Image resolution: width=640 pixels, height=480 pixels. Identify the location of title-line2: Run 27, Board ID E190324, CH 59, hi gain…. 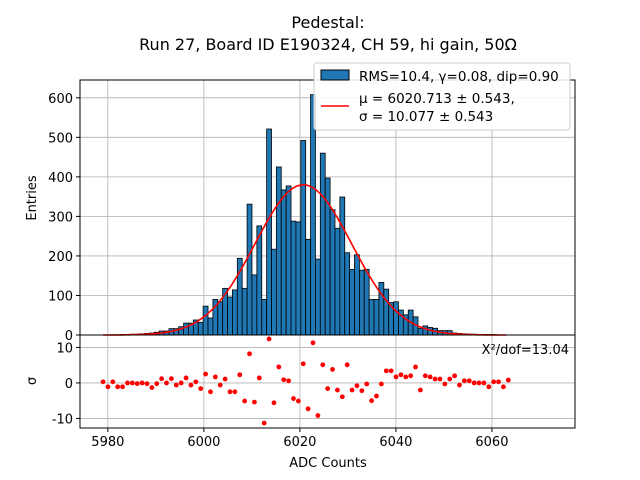
(328, 44).